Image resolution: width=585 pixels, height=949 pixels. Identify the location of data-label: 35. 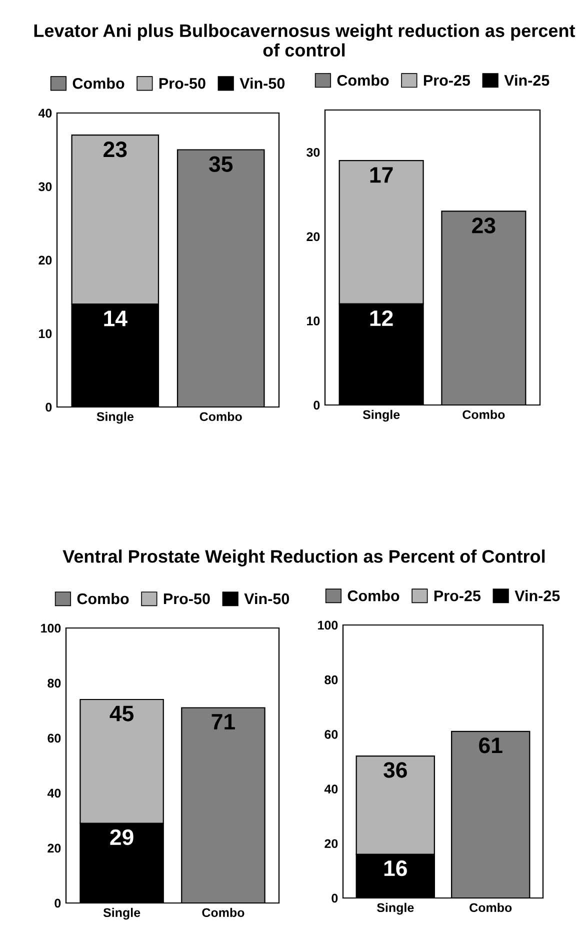
(221, 164).